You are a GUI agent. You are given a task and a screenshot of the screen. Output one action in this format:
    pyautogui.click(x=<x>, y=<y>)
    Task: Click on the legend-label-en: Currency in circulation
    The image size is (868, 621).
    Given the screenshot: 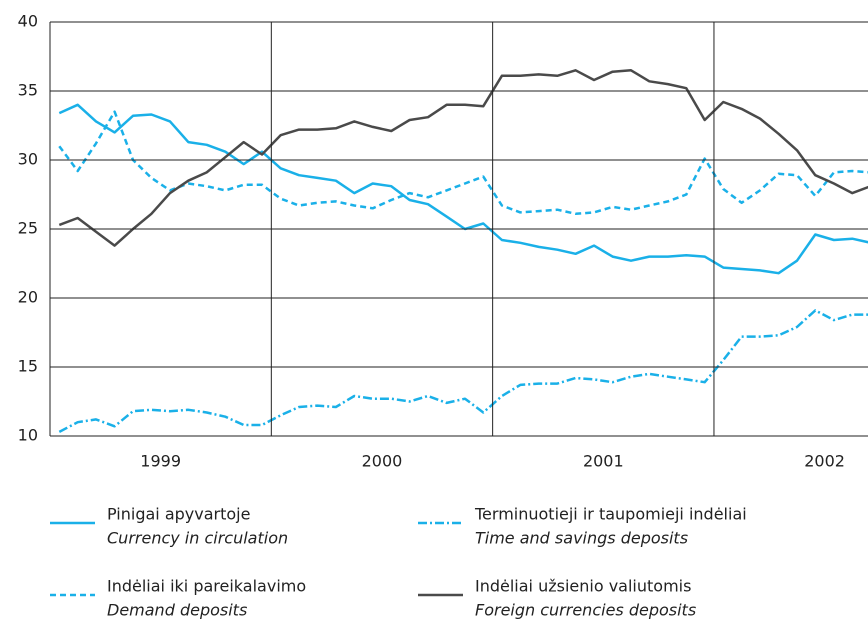 What is the action you would take?
    pyautogui.click(x=197, y=538)
    